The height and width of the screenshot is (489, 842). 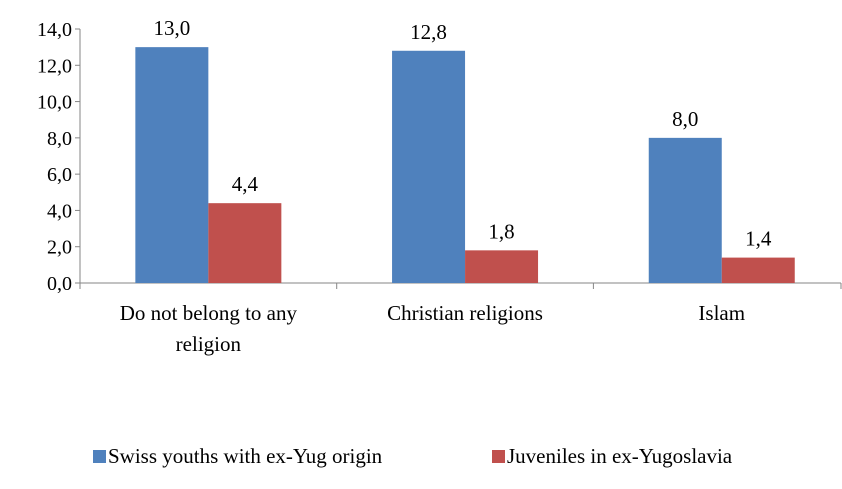 What do you see at coordinates (171, 28) in the screenshot?
I see `data-label: 13,0` at bounding box center [171, 28].